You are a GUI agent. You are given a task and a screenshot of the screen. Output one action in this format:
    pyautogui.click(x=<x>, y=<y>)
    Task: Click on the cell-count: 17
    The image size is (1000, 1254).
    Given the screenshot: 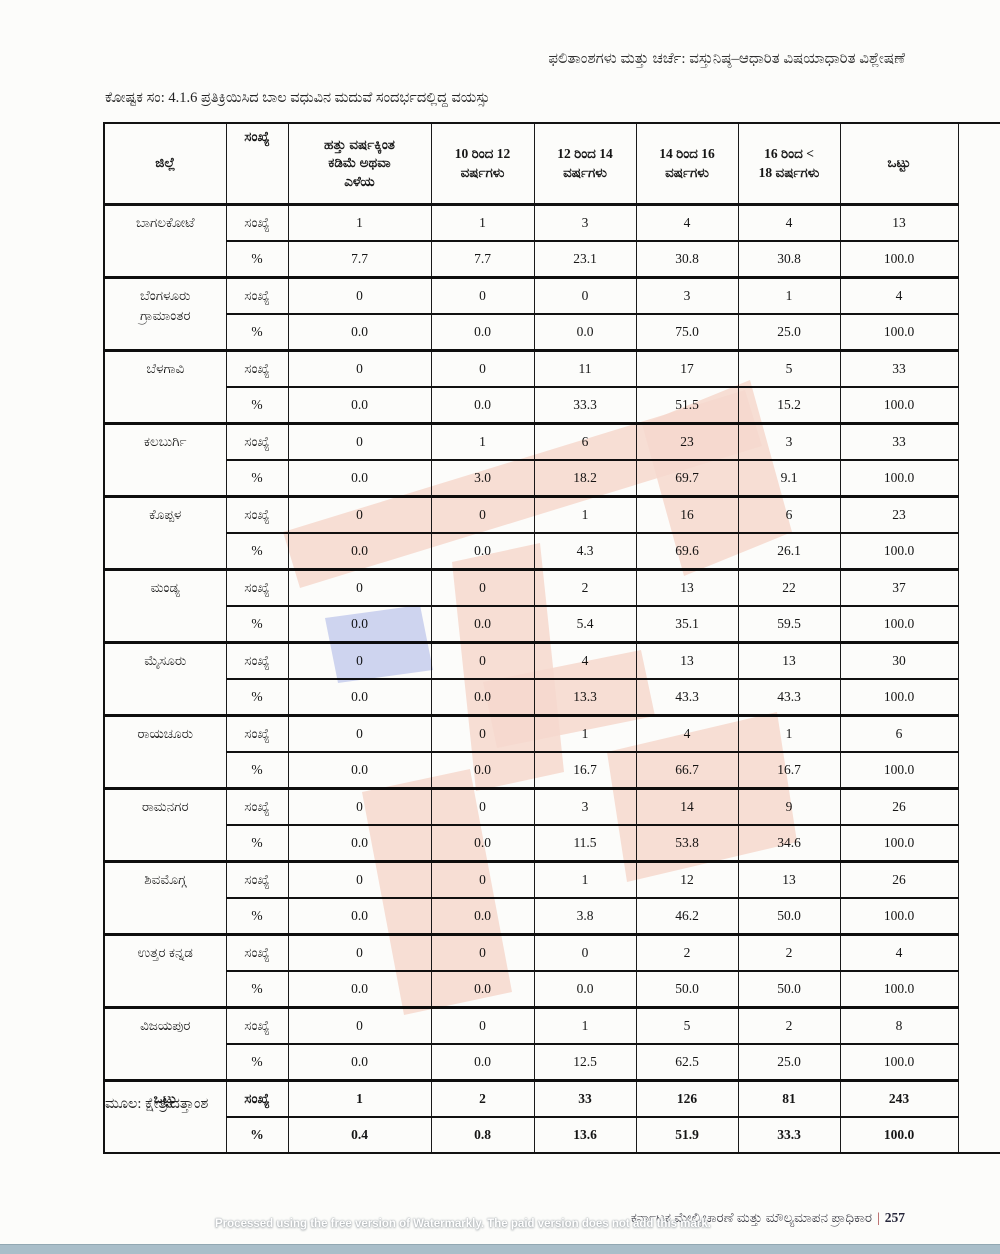 What is the action you would take?
    pyautogui.click(x=687, y=368)
    